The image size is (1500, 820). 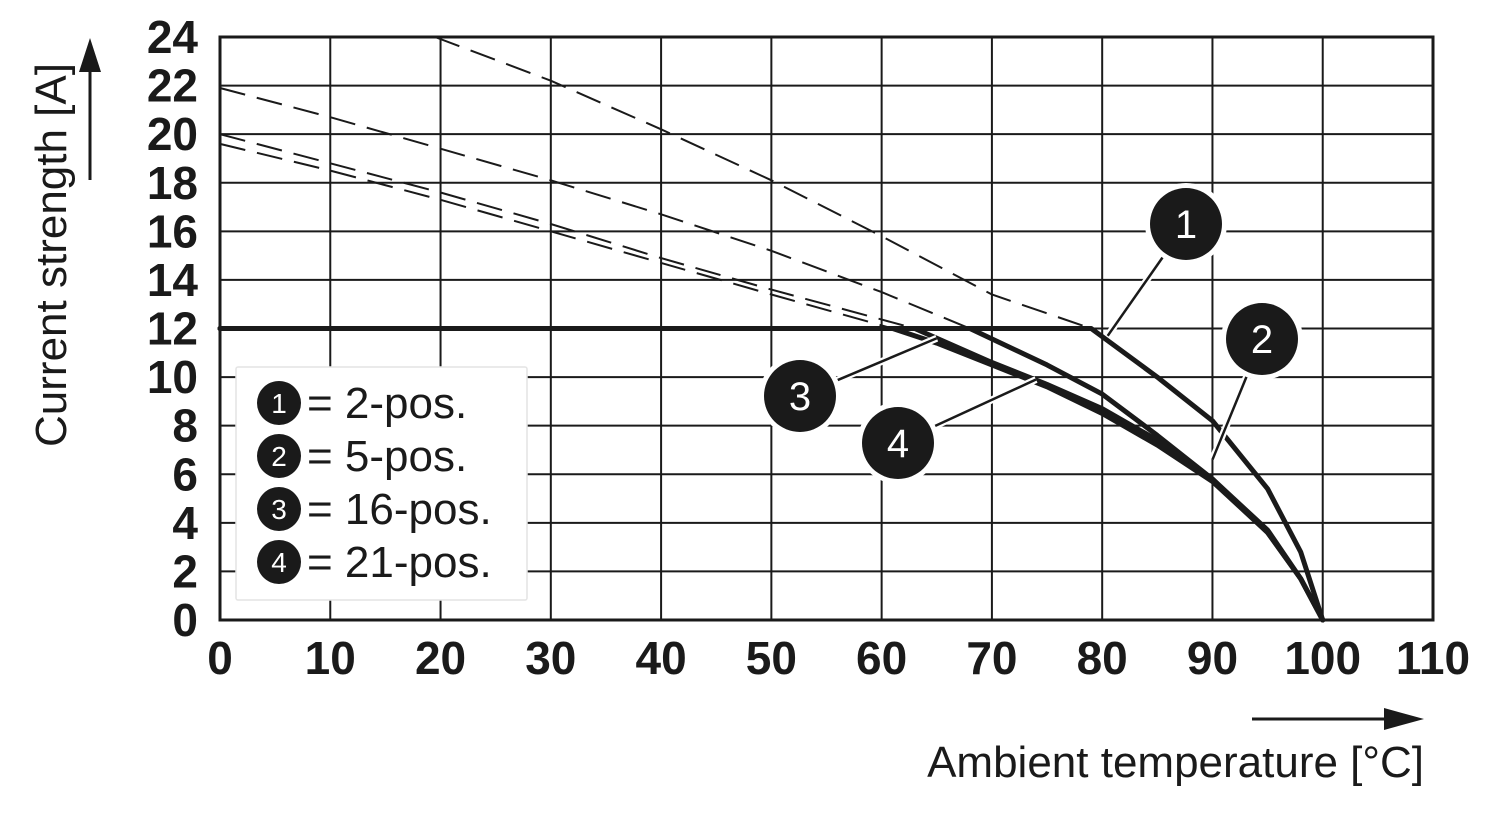 I want to click on x-tick-label-11: 110, so click(x=1433, y=658).